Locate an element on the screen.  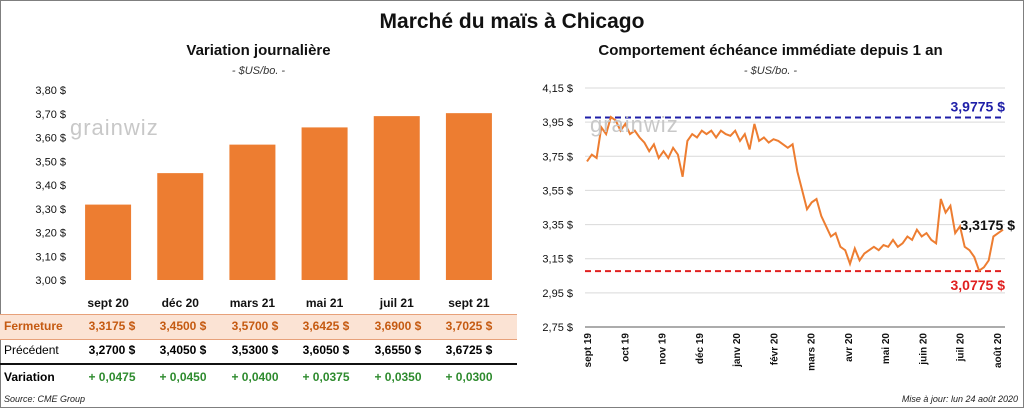
y-tick-label: 3,15 $ is located at coordinates (557, 260).